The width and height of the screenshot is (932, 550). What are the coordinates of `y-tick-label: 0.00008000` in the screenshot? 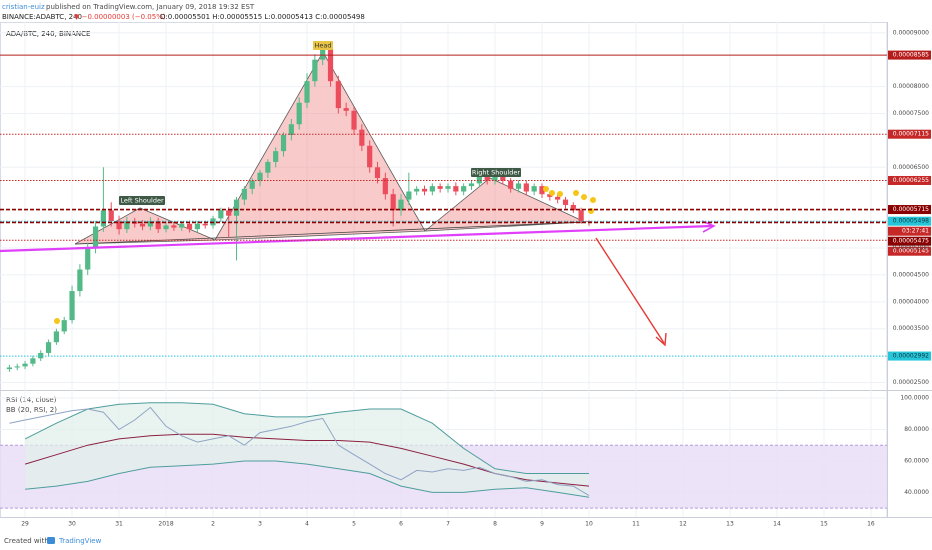 It's located at (911, 86).